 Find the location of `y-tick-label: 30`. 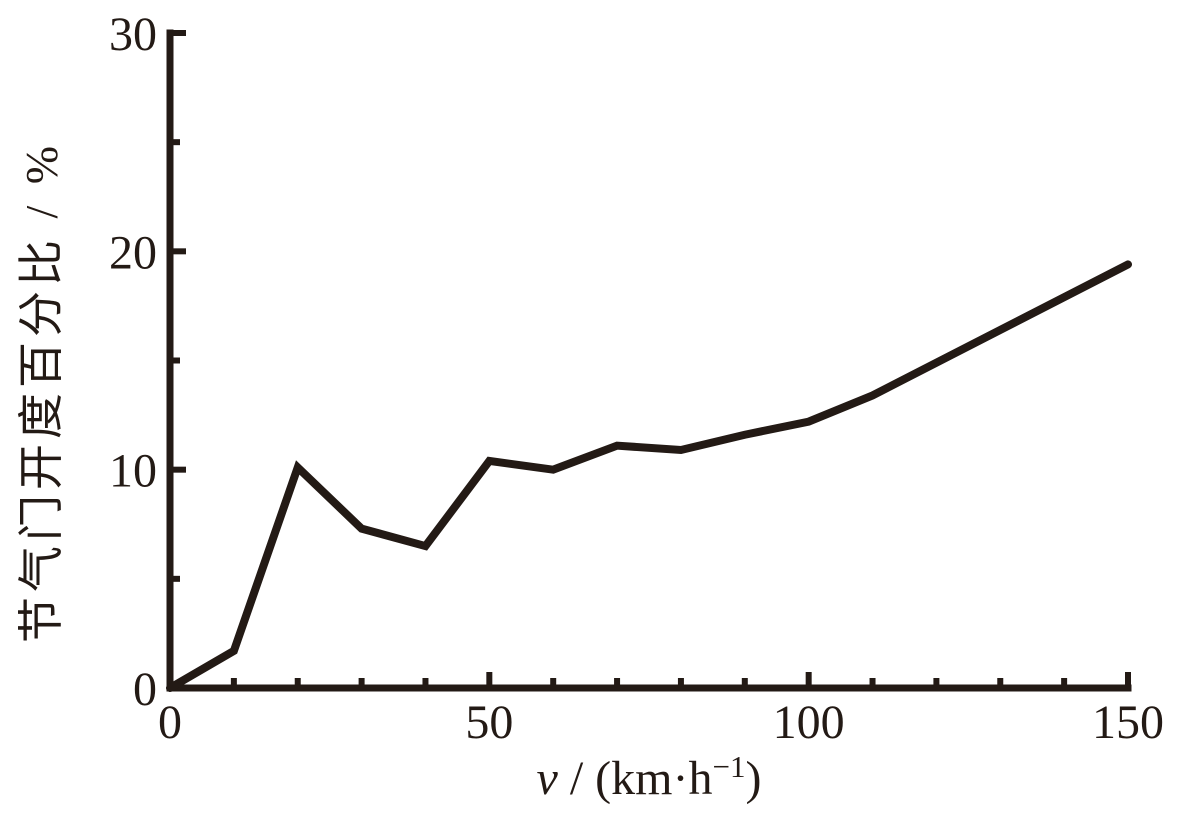

y-tick-label: 30 is located at coordinates (133, 34).